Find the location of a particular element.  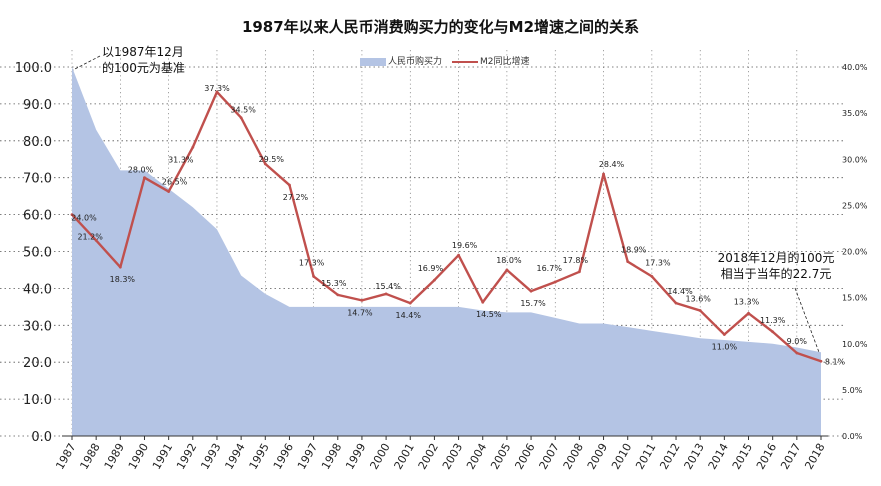

y-right-tick-label: 15.0% is located at coordinates (855, 298).